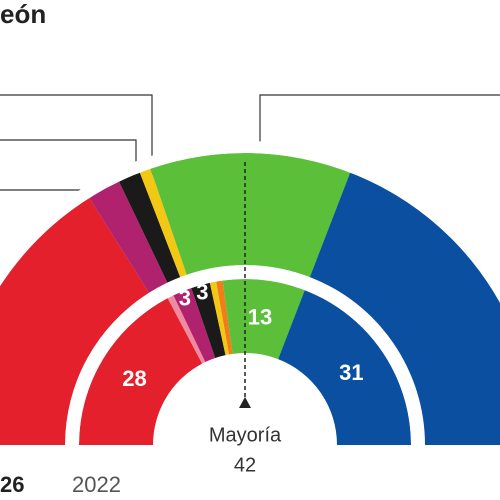  Describe the element at coordinates (96, 484) in the screenshot. I see `ring-label: 2022` at that location.